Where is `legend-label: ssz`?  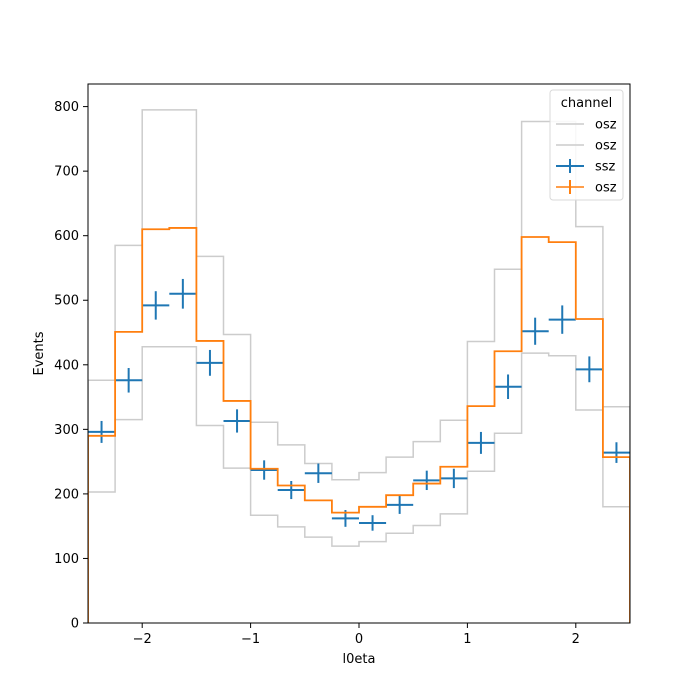 legend-label: ssz is located at coordinates (605, 167).